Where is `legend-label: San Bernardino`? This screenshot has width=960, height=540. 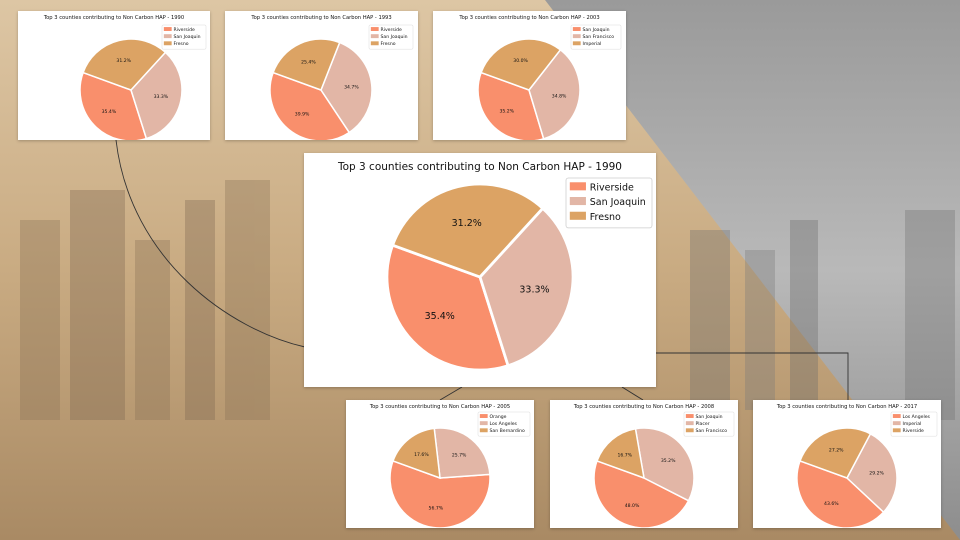
legend-label: San Bernardino is located at coordinates (508, 431).